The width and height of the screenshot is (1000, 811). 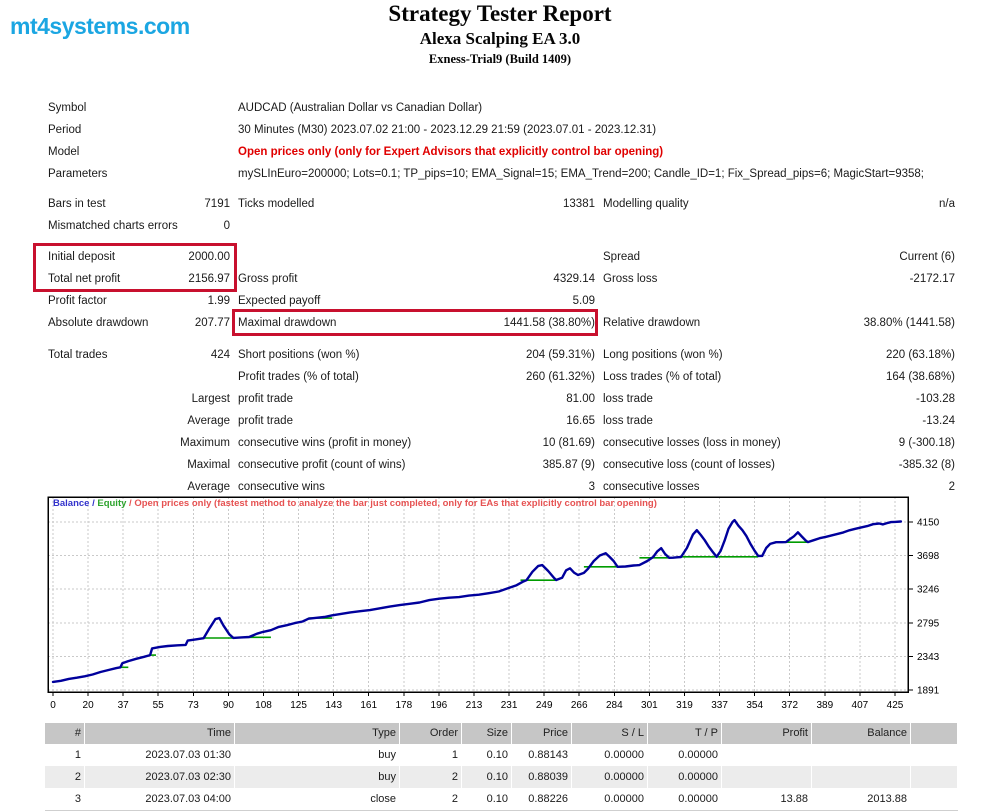 What do you see at coordinates (754, 705) in the screenshot?
I see `x-tick-label: 354` at bounding box center [754, 705].